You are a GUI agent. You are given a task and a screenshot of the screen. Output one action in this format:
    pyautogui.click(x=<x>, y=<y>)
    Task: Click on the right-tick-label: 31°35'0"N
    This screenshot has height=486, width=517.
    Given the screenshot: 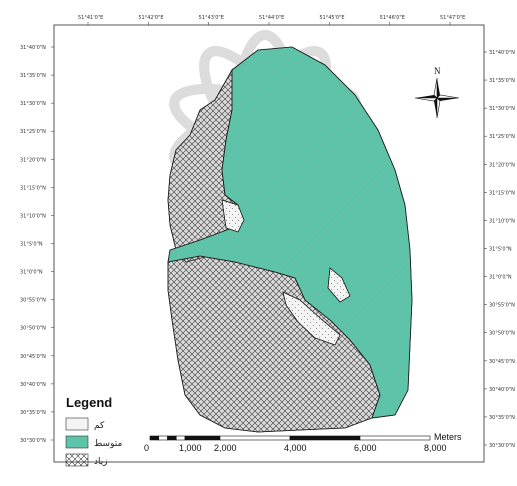 What is the action you would take?
    pyautogui.click(x=502, y=81)
    